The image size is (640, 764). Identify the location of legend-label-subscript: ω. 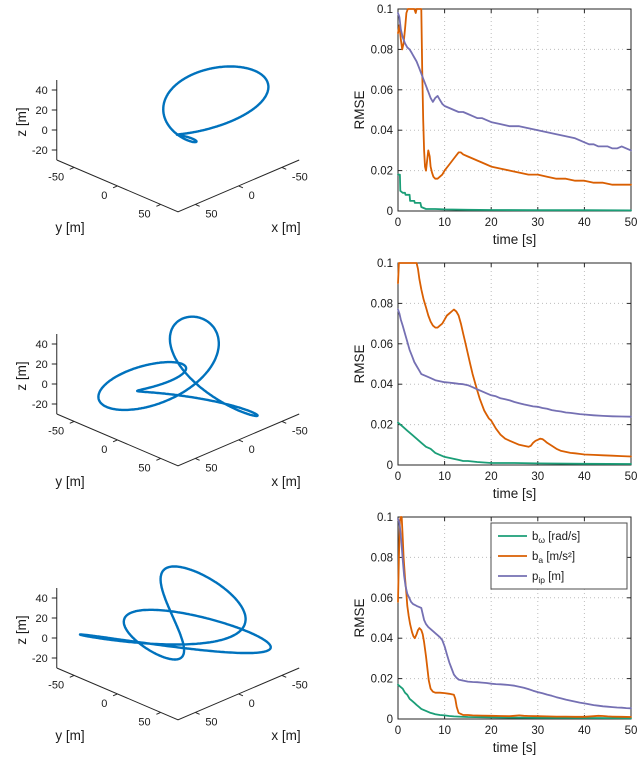
(541, 540).